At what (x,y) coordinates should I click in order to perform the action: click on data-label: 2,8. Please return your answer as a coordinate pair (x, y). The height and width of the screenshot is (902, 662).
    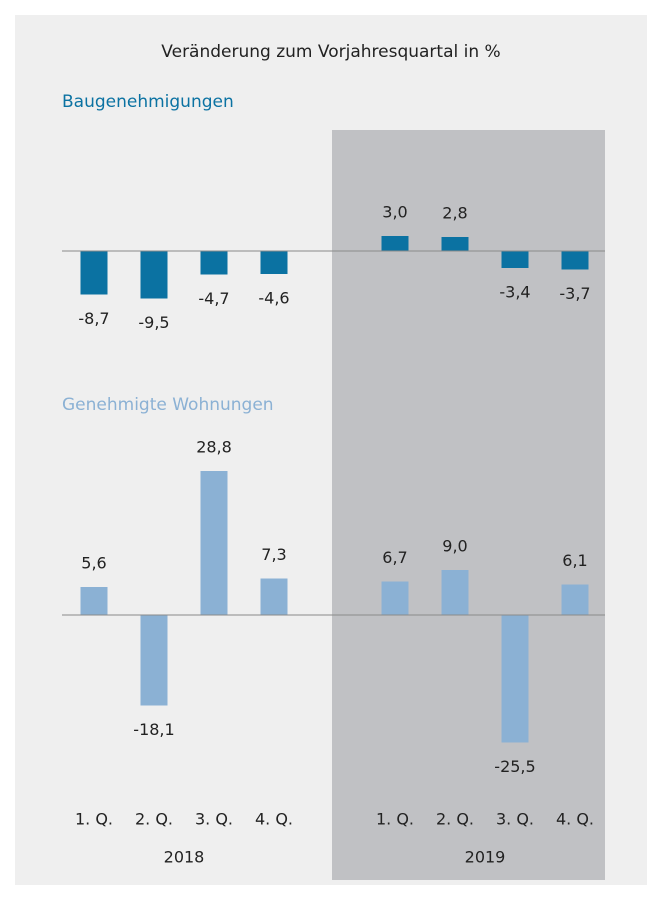
    Looking at the image, I should click on (454, 213).